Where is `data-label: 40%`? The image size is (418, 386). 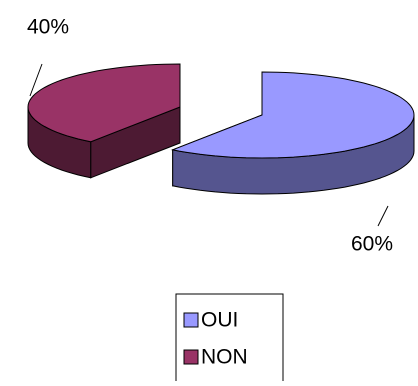 data-label: 40% is located at coordinates (48, 27).